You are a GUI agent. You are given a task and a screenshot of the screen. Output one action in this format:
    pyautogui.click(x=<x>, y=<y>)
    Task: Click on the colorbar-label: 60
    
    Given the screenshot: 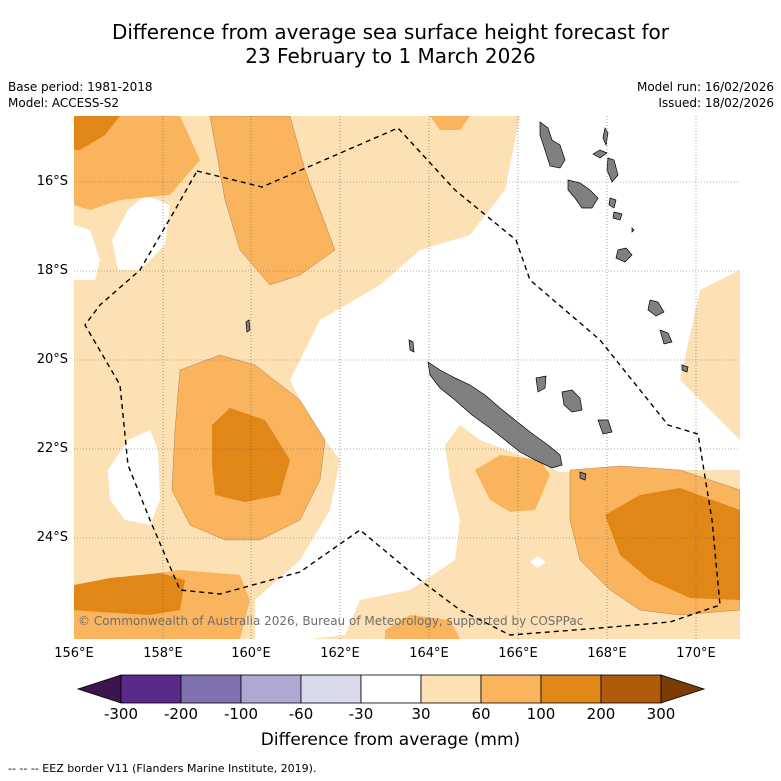 What is the action you would take?
    pyautogui.click(x=481, y=714)
    